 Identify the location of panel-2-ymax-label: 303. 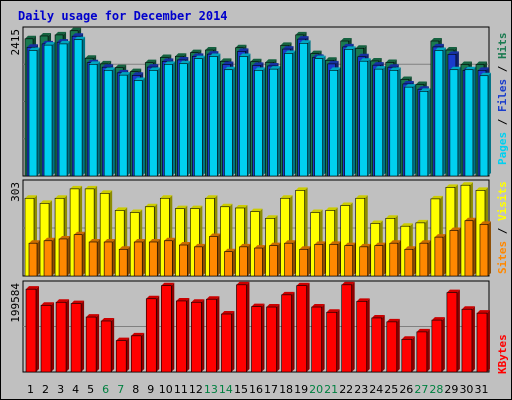
(15, 192).